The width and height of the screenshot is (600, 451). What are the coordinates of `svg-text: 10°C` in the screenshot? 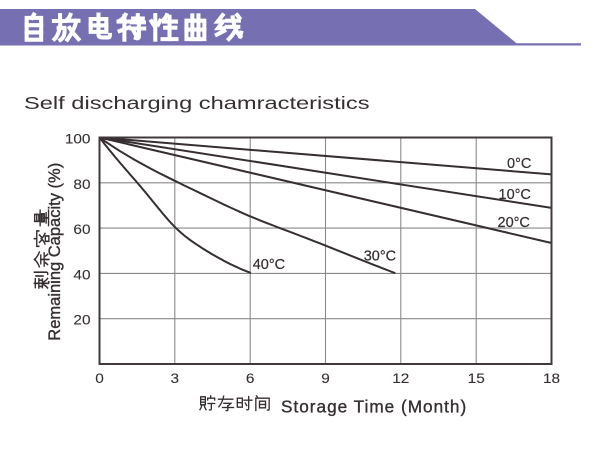 It's located at (515, 195).